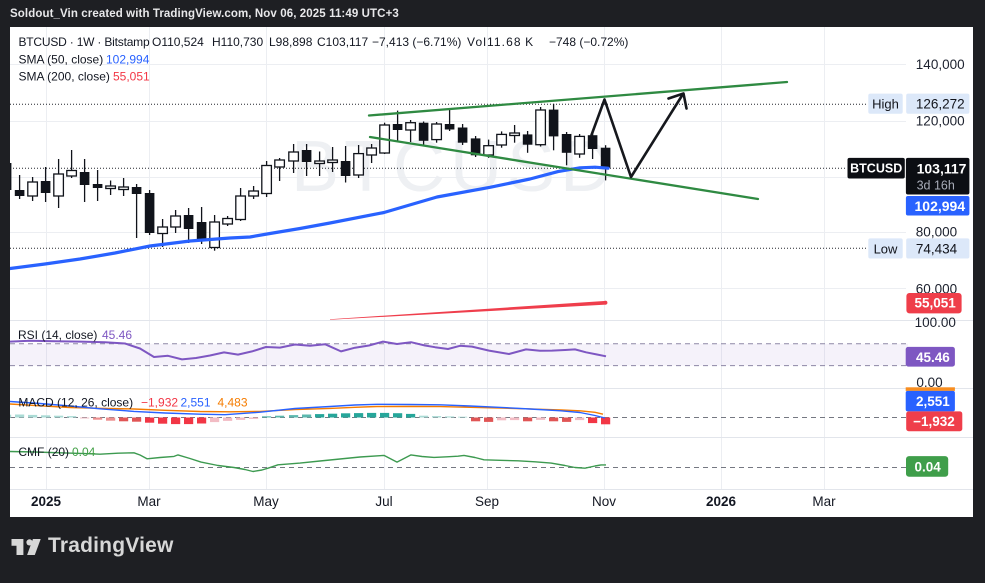 Image resolution: width=985 pixels, height=583 pixels. What do you see at coordinates (75, 403) in the screenshot?
I see `svg-text: MACD (12, 26, close)` at bounding box center [75, 403].